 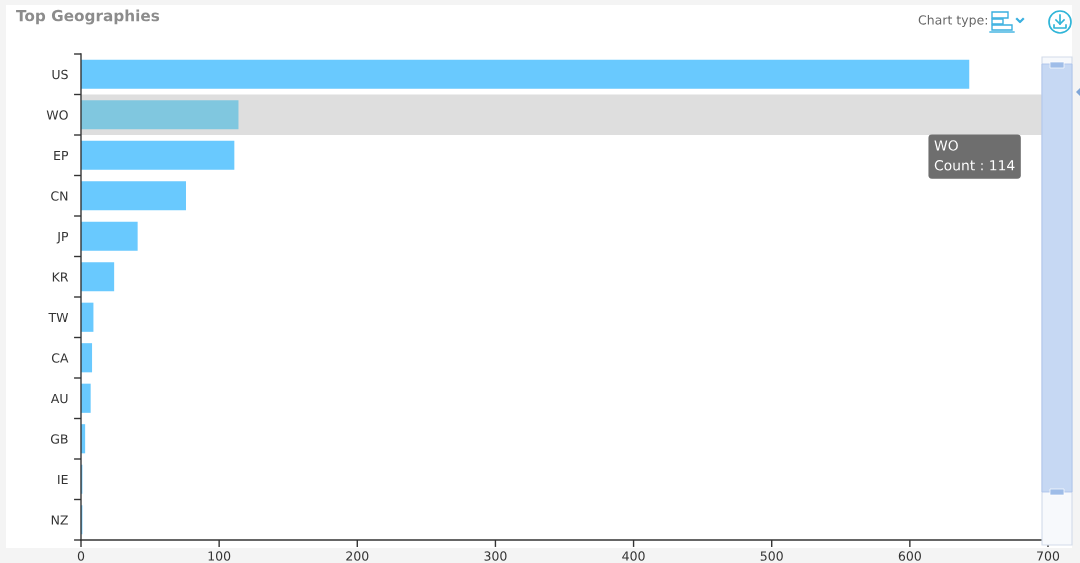 What do you see at coordinates (1048, 556) in the screenshot?
I see `x-tick-label: 700` at bounding box center [1048, 556].